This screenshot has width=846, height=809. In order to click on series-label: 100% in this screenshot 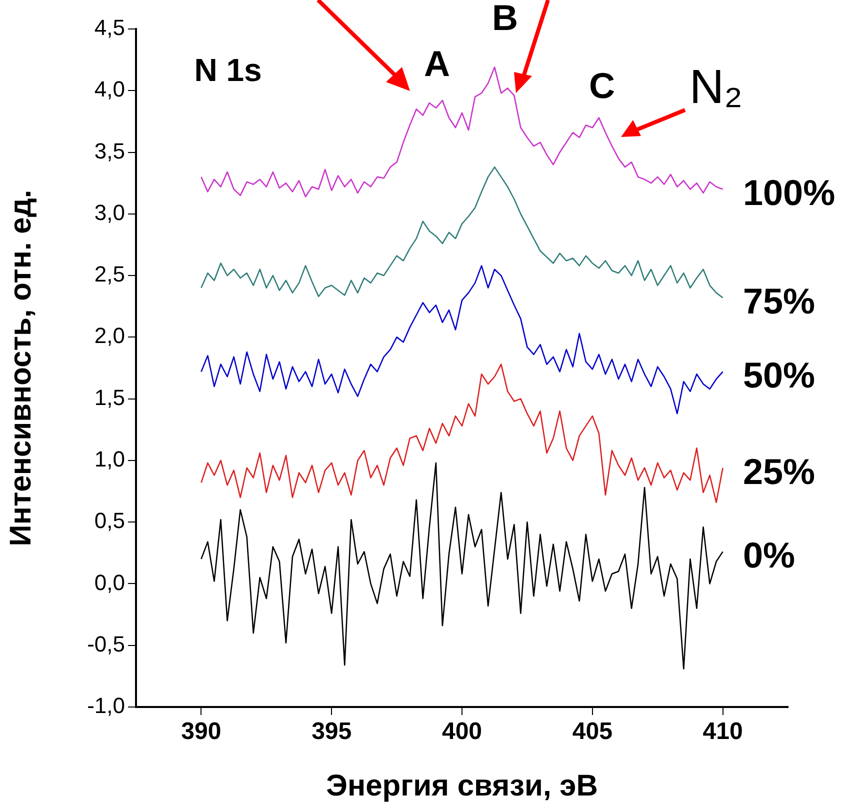, I will do `click(789, 193)`.